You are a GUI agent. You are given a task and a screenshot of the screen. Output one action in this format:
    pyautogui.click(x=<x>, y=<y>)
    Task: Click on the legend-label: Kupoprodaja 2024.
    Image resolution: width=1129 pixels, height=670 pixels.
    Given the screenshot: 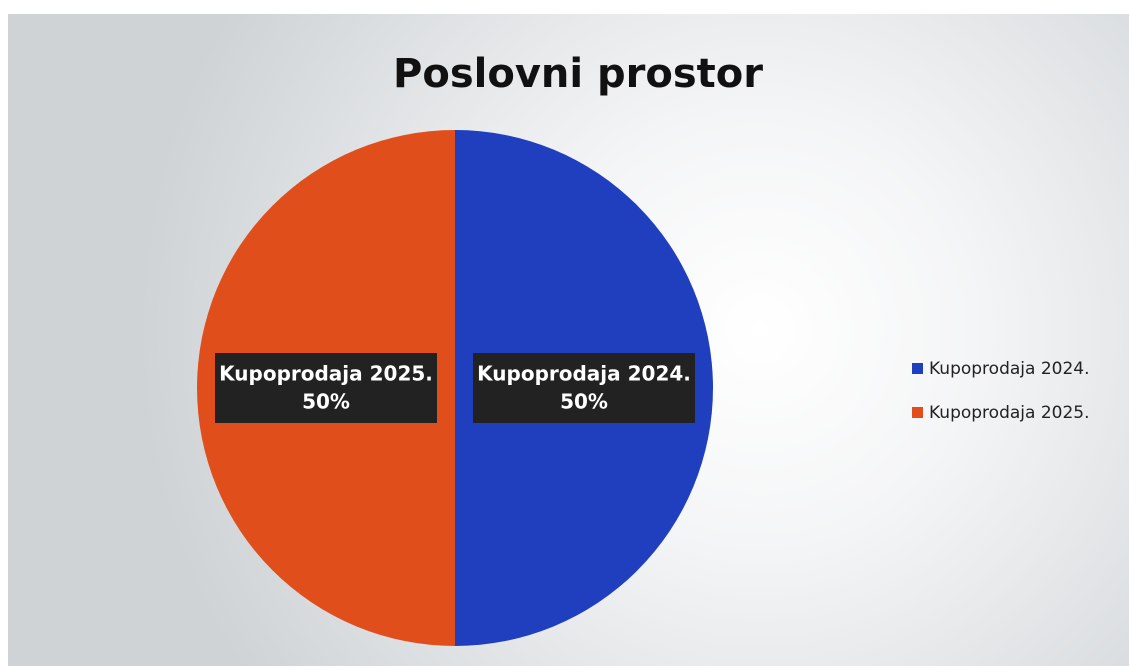 What is the action you would take?
    pyautogui.click(x=1009, y=369)
    